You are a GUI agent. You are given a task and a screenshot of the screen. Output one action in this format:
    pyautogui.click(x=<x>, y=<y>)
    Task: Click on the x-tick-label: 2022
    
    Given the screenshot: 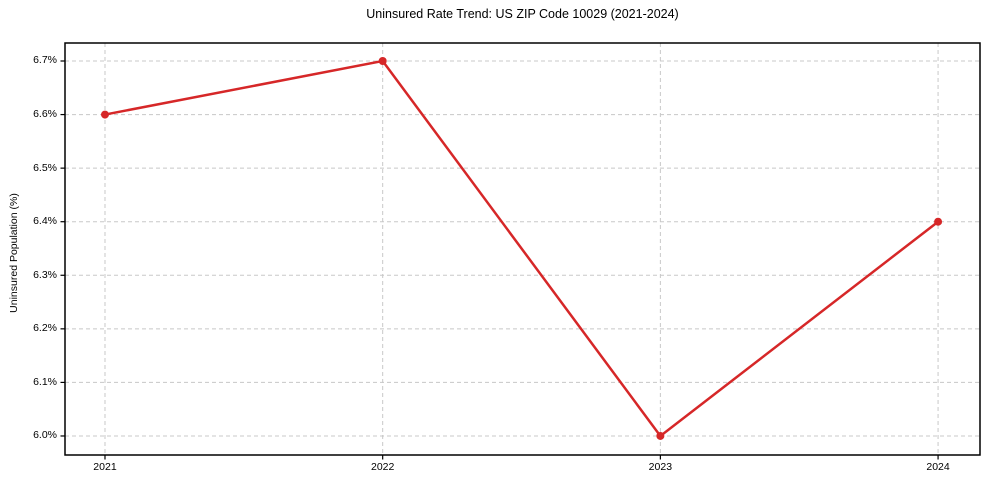 What is the action you would take?
    pyautogui.click(x=382, y=467)
    